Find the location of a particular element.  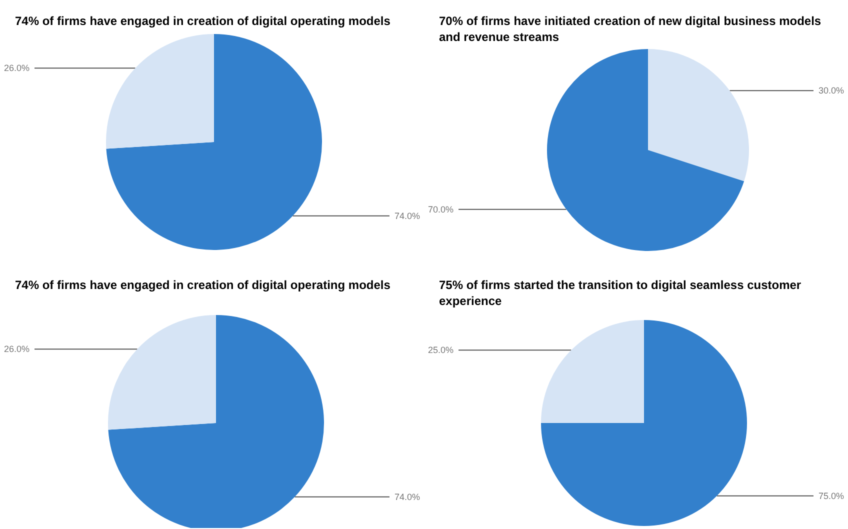

data-label: 70.0% is located at coordinates (441, 209).